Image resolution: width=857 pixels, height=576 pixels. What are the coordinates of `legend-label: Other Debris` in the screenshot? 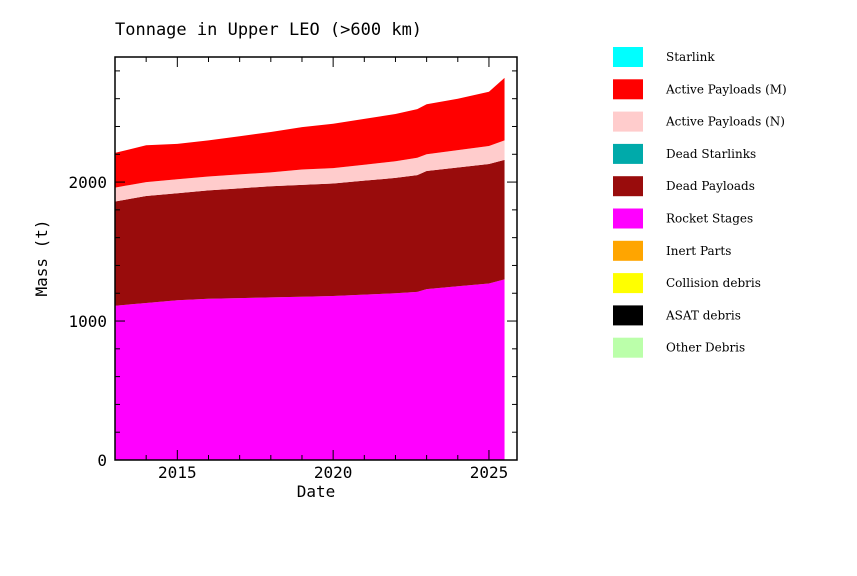 It's located at (705, 348).